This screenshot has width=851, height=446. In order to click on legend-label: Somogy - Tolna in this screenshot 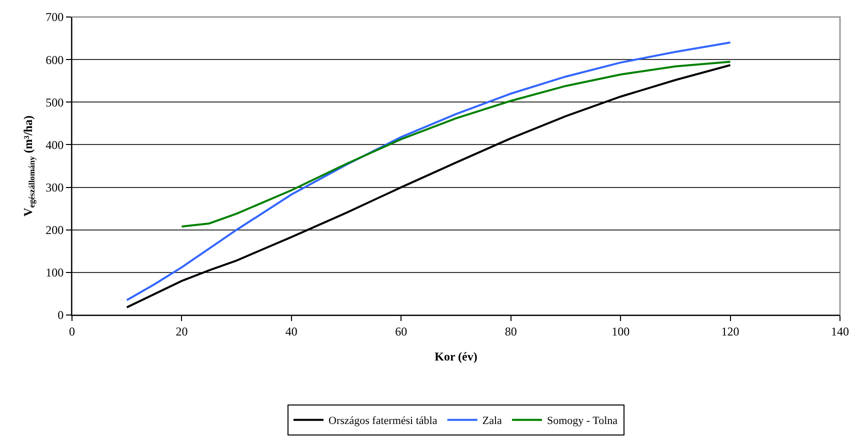, I will do `click(582, 421)`.